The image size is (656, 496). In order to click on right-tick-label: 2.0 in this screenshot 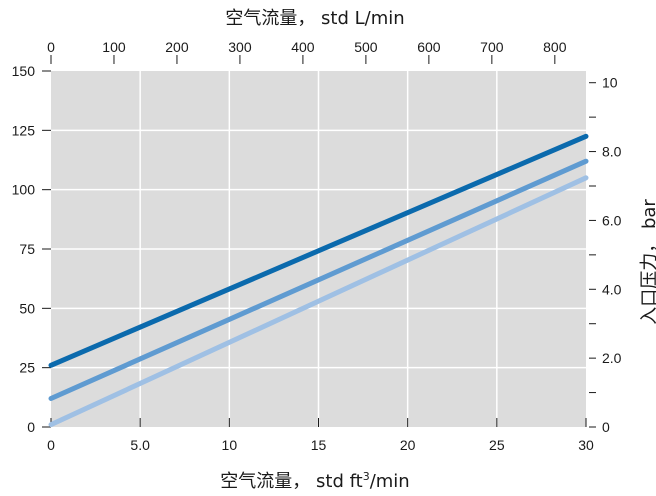, I will do `click(612, 358)`.